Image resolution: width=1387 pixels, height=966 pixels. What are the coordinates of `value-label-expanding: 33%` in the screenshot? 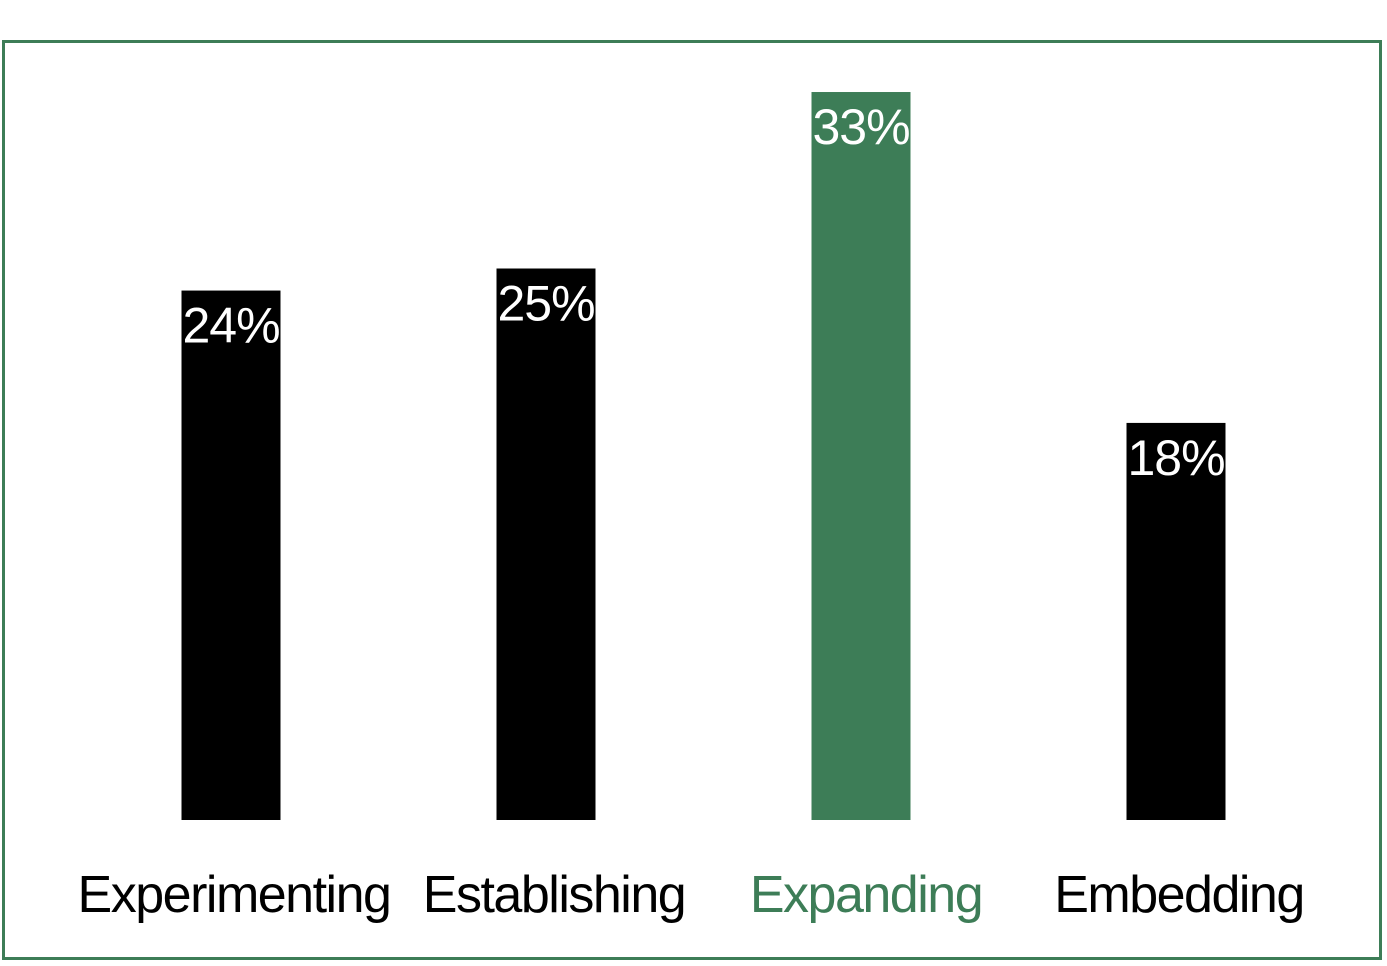 It's located at (860, 127).